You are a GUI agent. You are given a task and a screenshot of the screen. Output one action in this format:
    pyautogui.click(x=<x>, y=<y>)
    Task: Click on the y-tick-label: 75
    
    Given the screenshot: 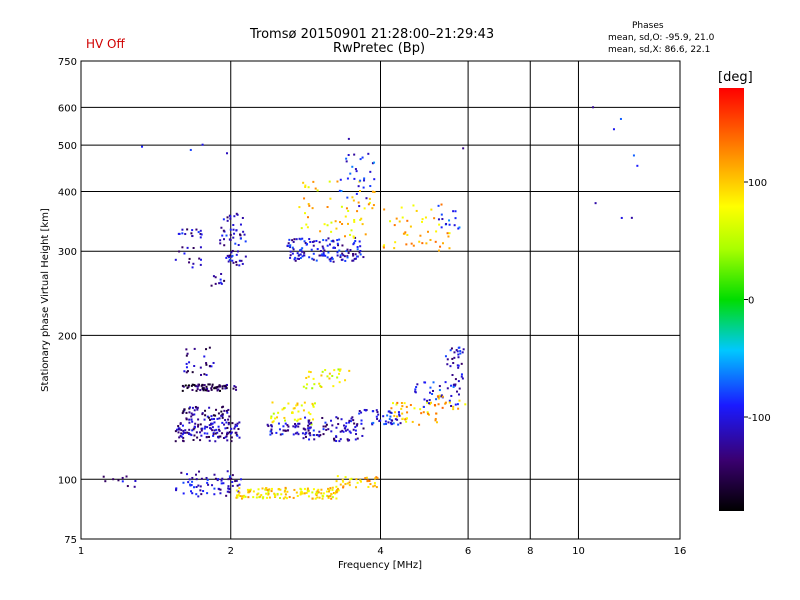 What is the action you would take?
    pyautogui.click(x=70, y=540)
    